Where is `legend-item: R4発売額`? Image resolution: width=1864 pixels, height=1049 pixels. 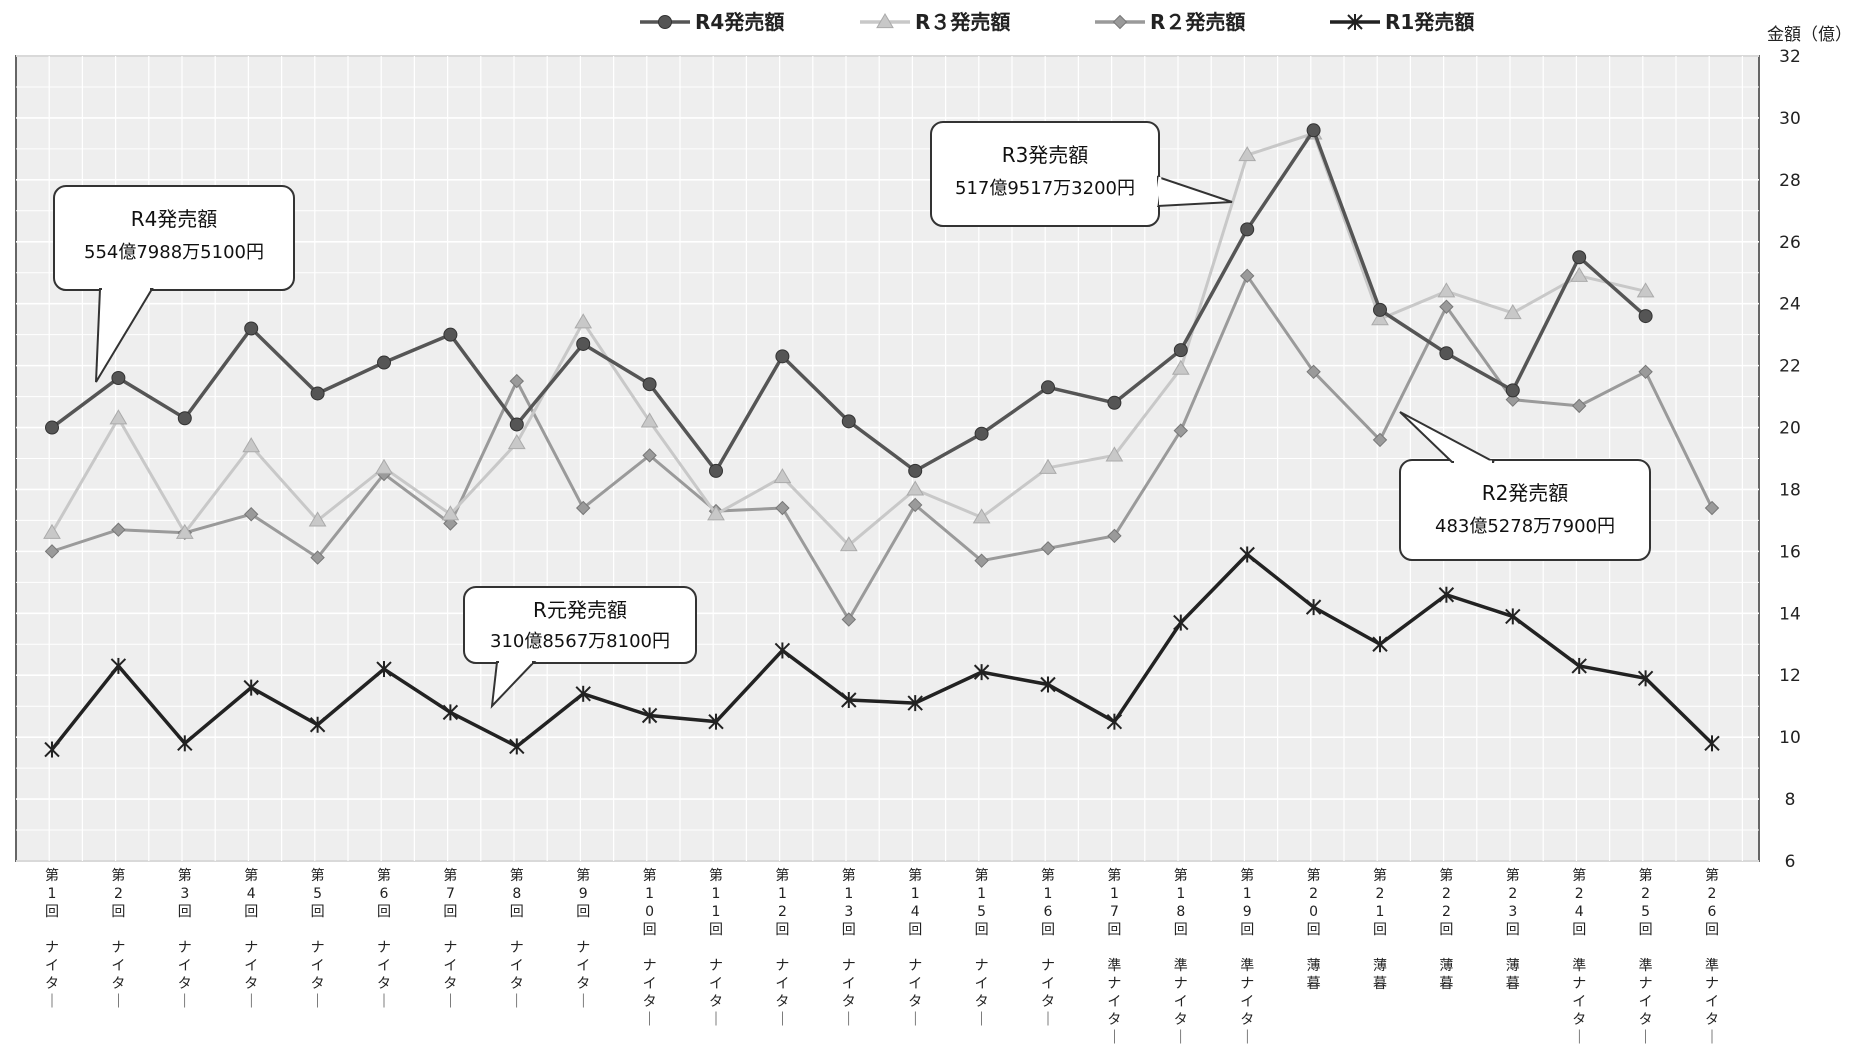 legend-item: R4発売額 is located at coordinates (712, 22).